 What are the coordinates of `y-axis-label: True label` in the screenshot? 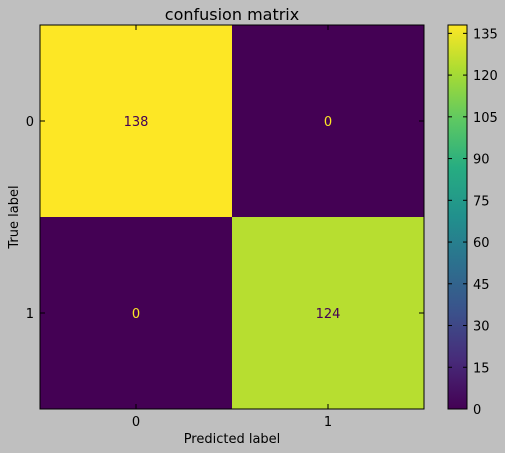 It's located at (14, 217).